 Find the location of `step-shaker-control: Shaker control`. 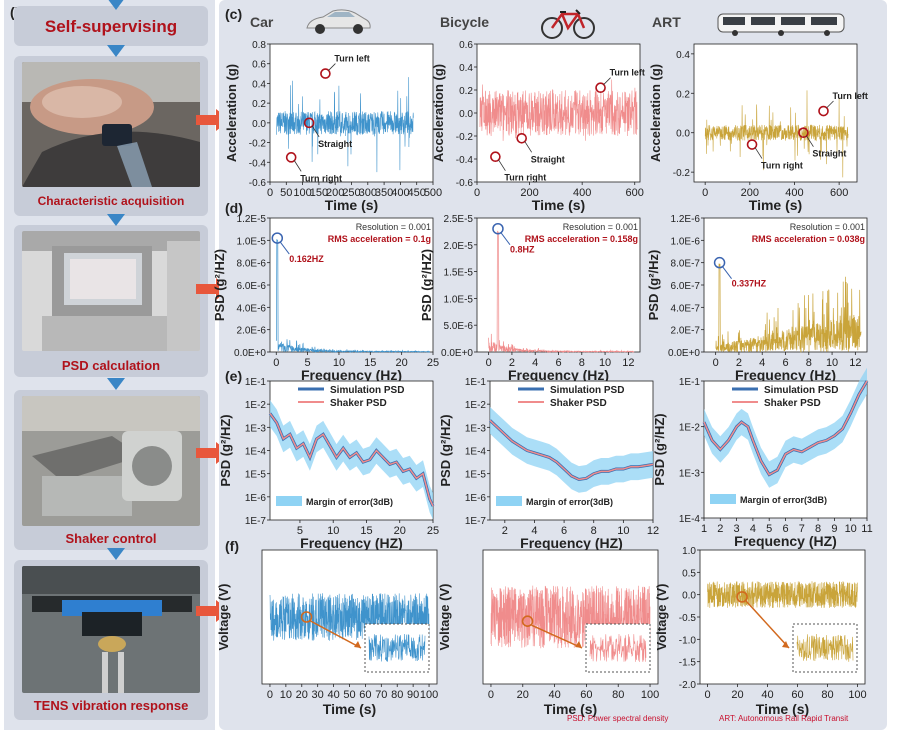

step-shaker-control: Shaker control is located at coordinates (111, 470).